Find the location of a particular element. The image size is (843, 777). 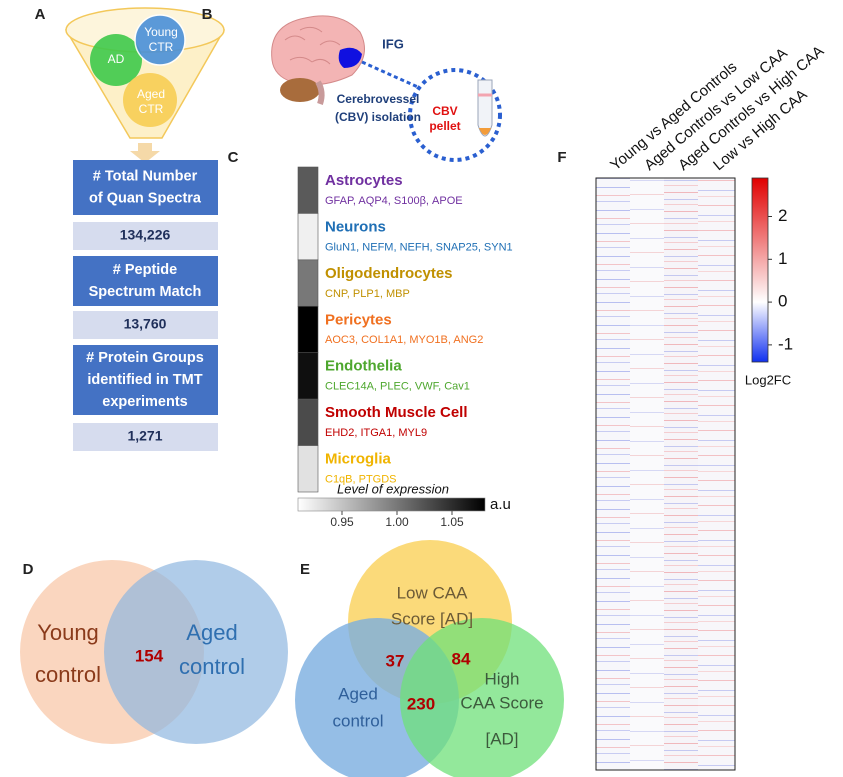

sample-label: pellet is located at coordinates (444, 126).